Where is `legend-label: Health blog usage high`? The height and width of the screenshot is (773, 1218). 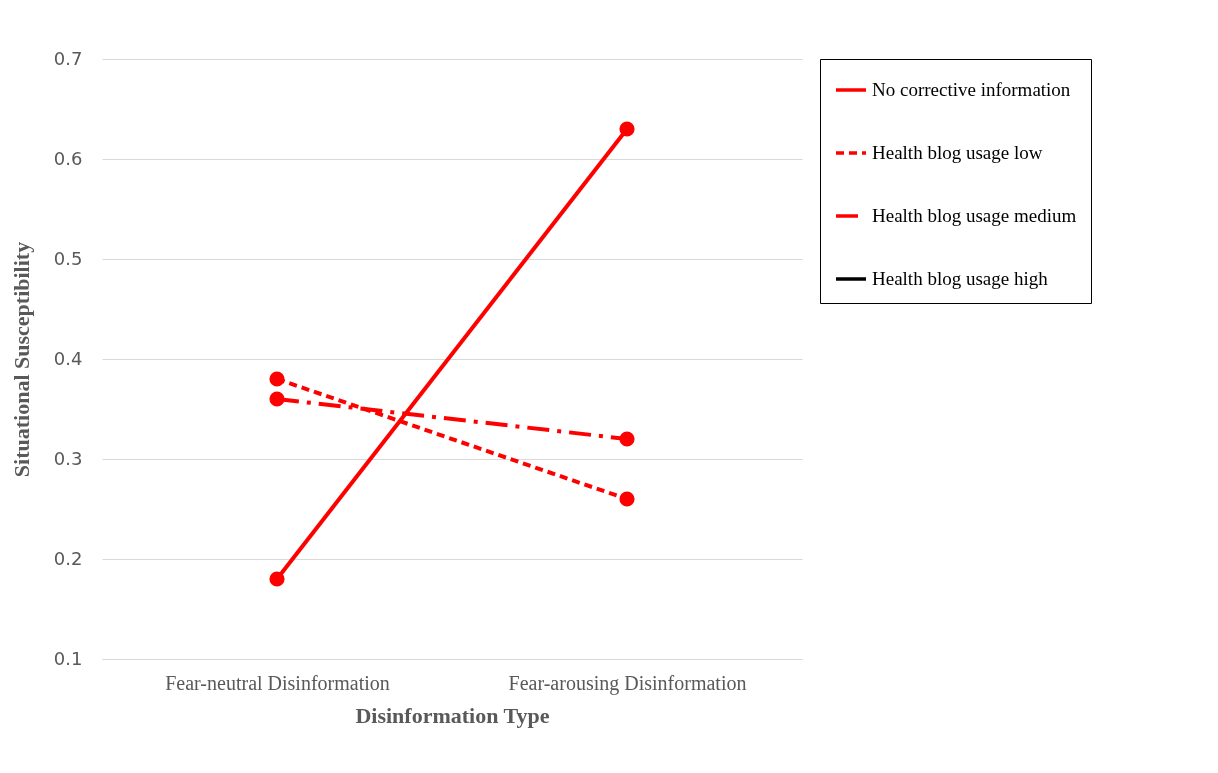 legend-label: Health blog usage high is located at coordinates (960, 278).